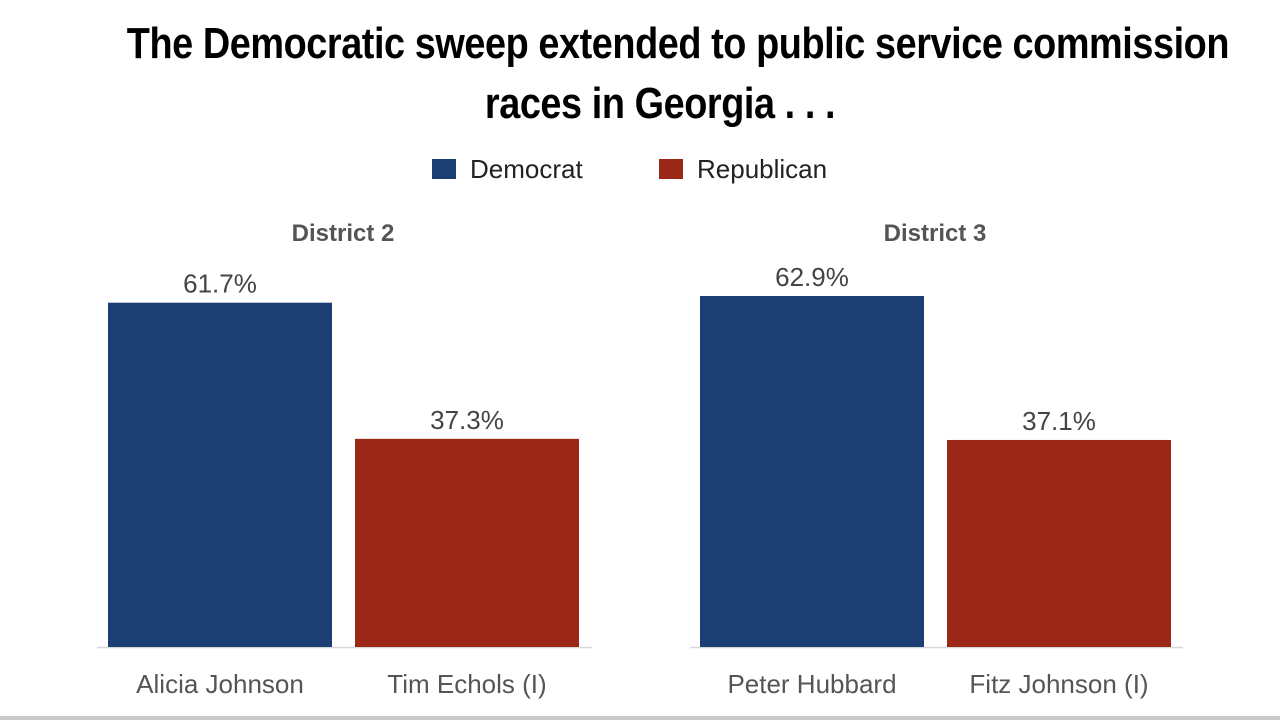  I want to click on bar-tim-echols-i, so click(467, 542).